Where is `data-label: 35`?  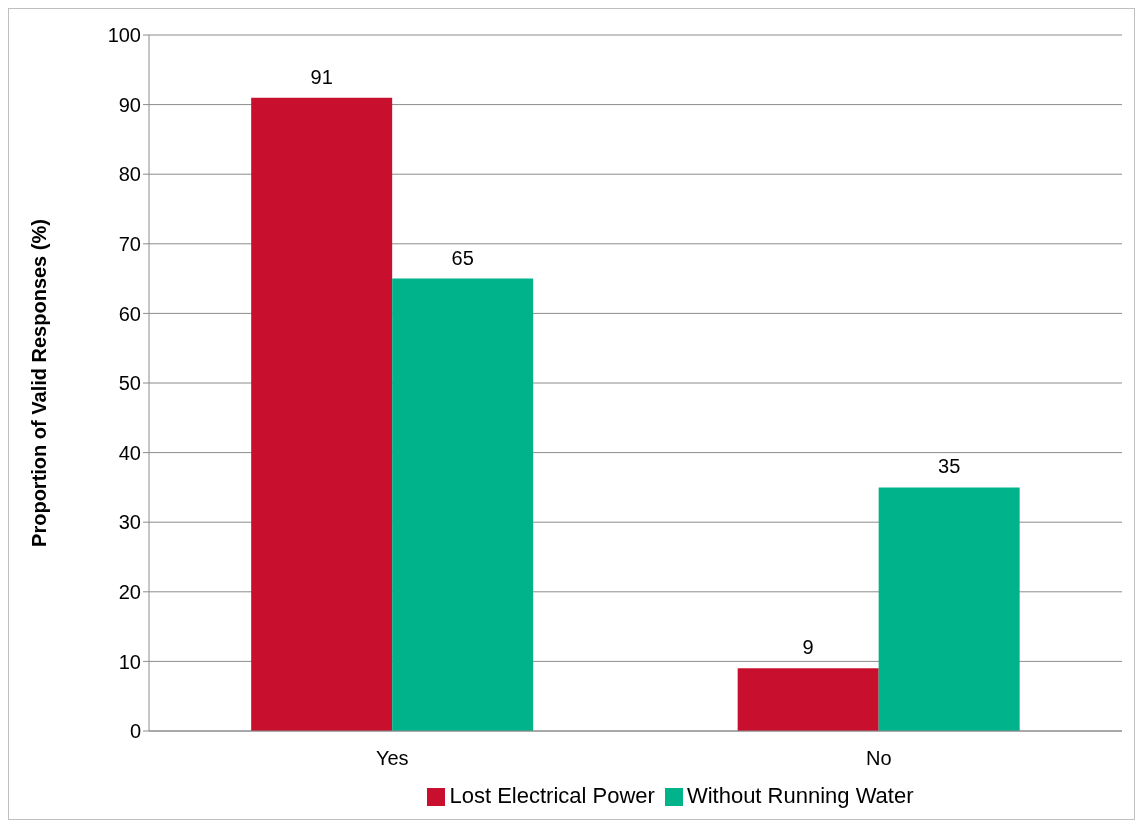 data-label: 35 is located at coordinates (949, 466).